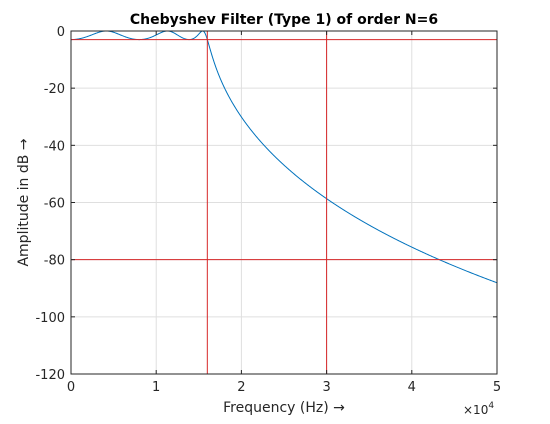 The width and height of the screenshot is (550, 424). I want to click on y-tick-label: -120, so click(50, 375).